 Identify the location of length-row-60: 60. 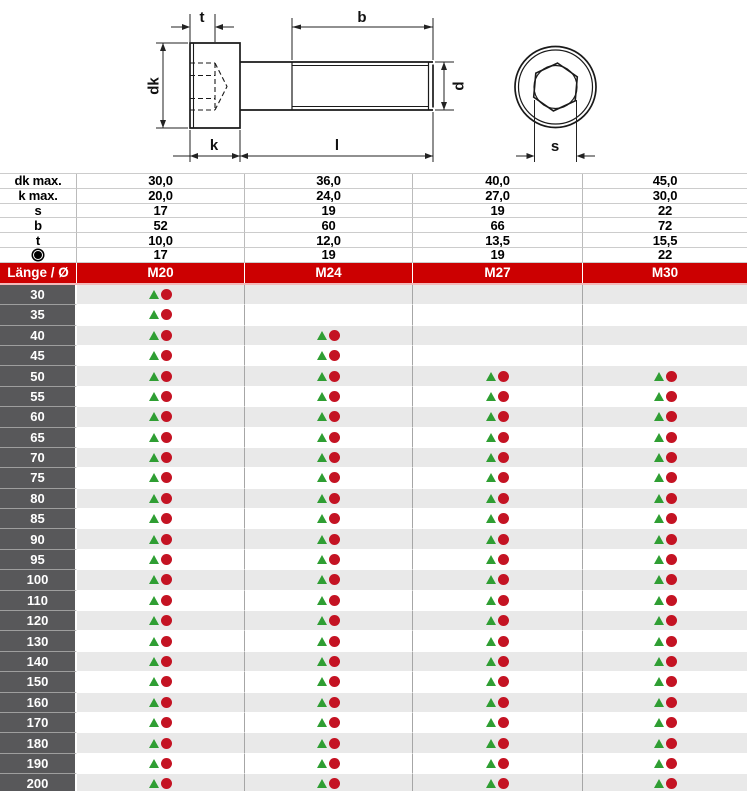
(373, 417).